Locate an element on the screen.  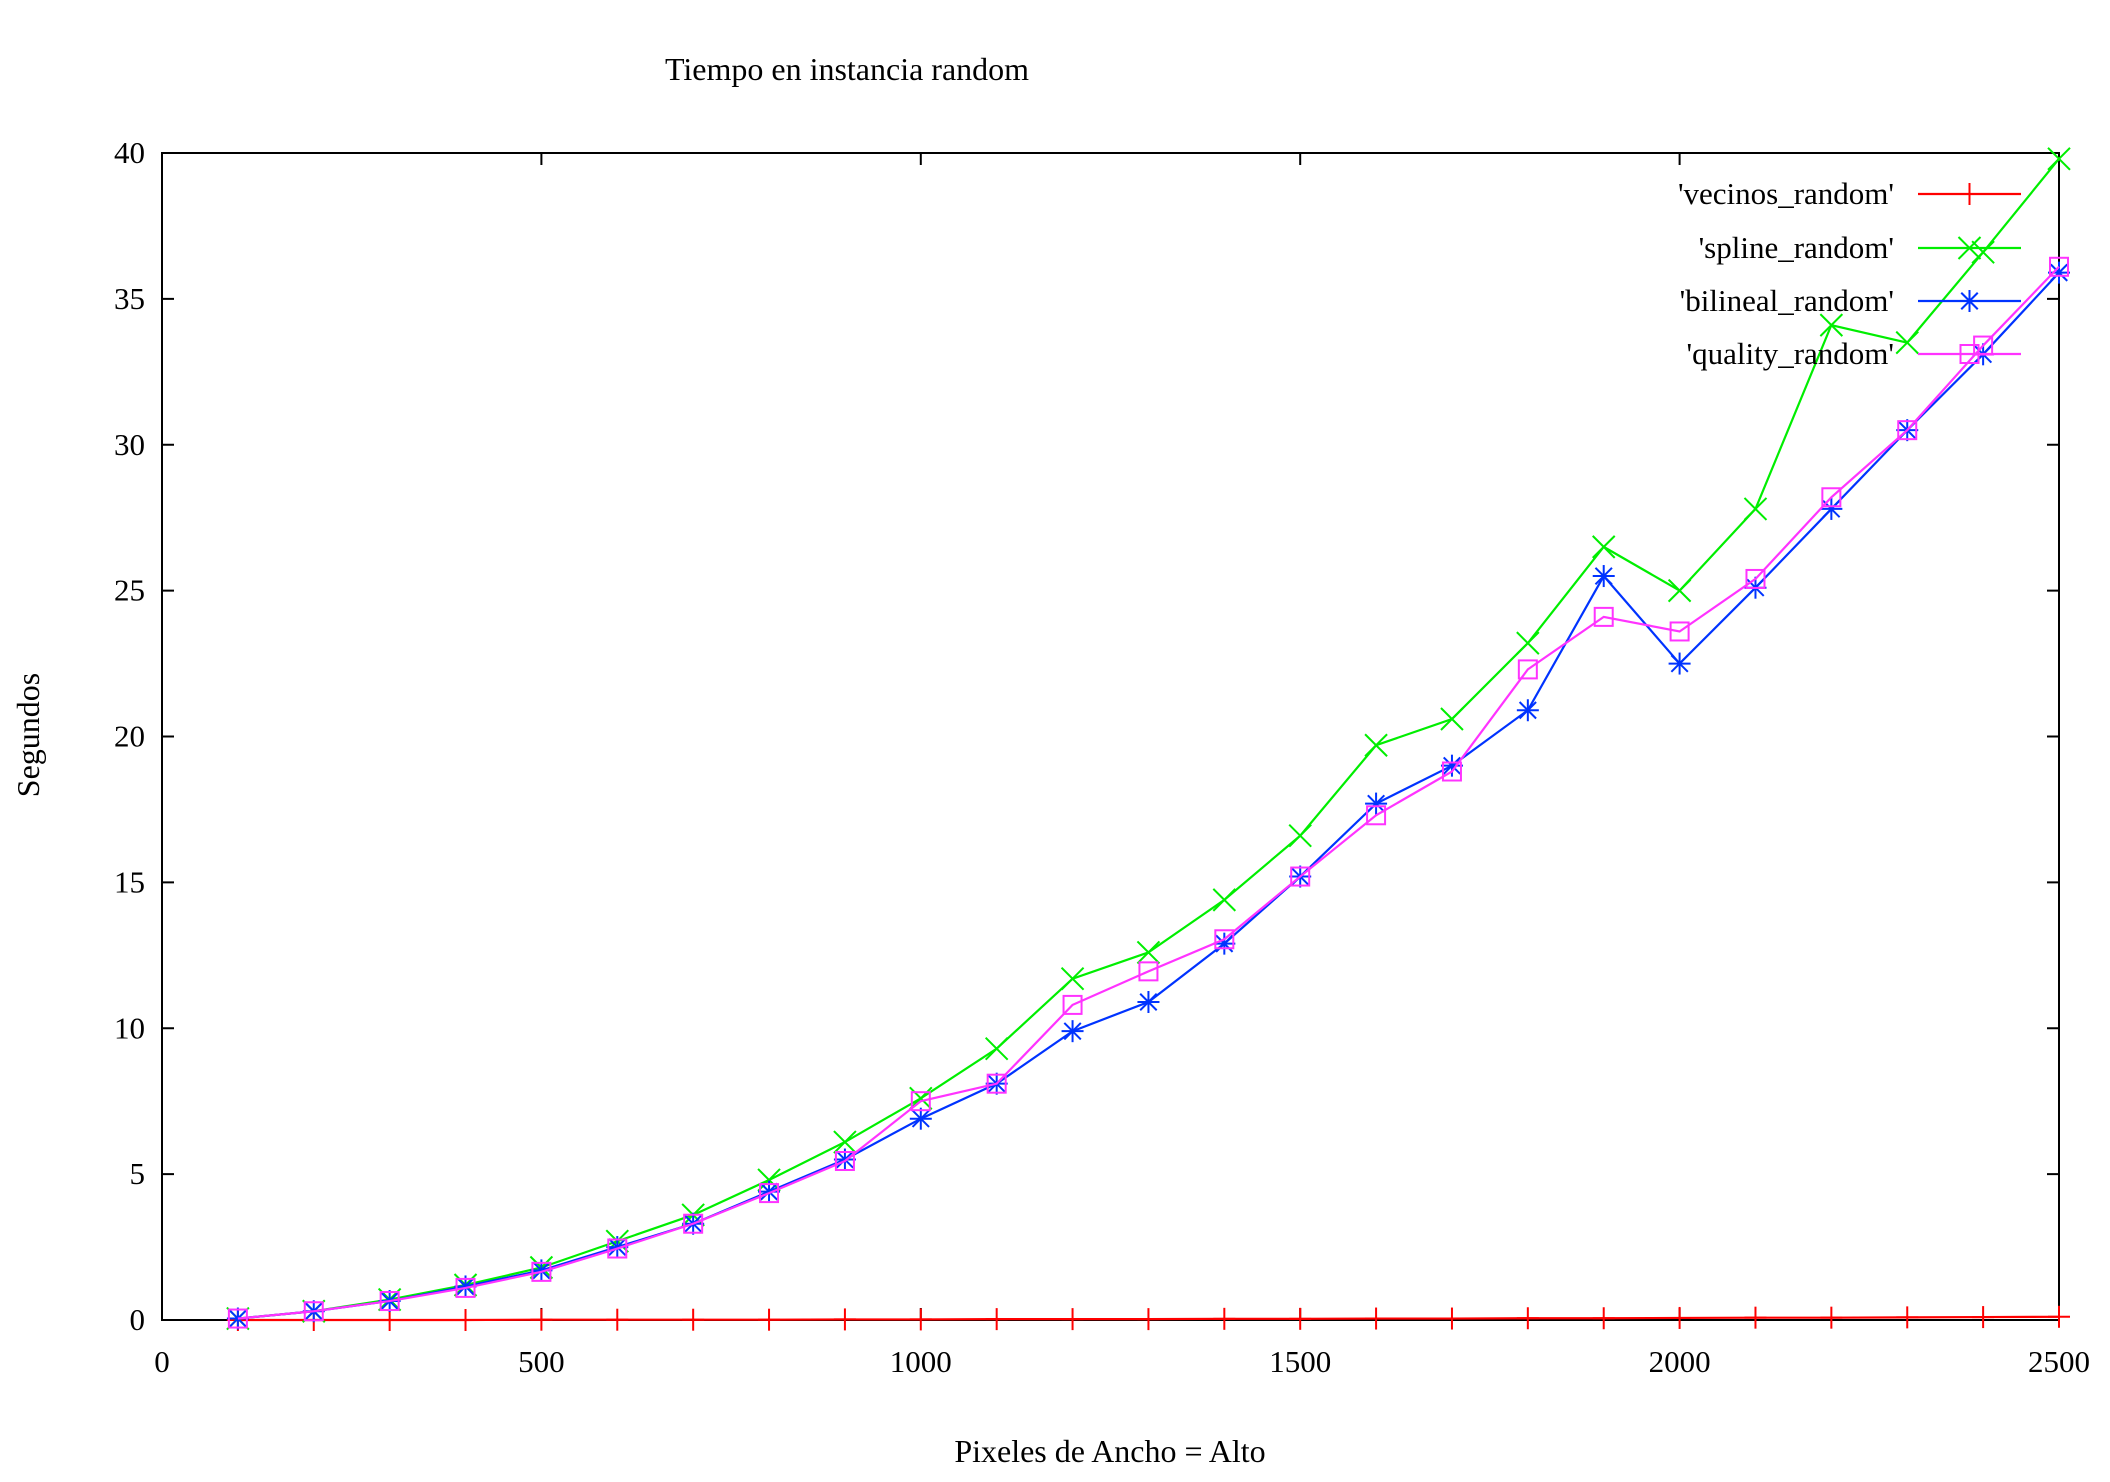
legend-label: 'bilineal_random' is located at coordinates (1787, 300).